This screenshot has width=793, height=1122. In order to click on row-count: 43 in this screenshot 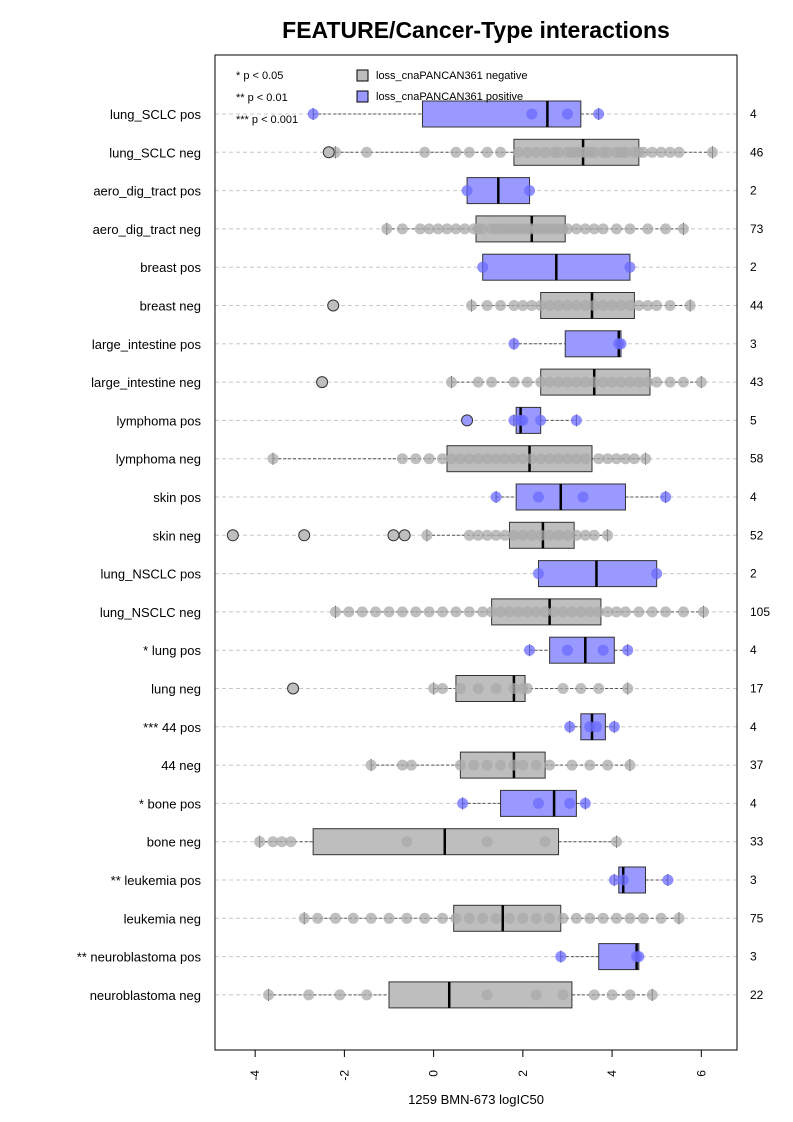, I will do `click(757, 382)`.